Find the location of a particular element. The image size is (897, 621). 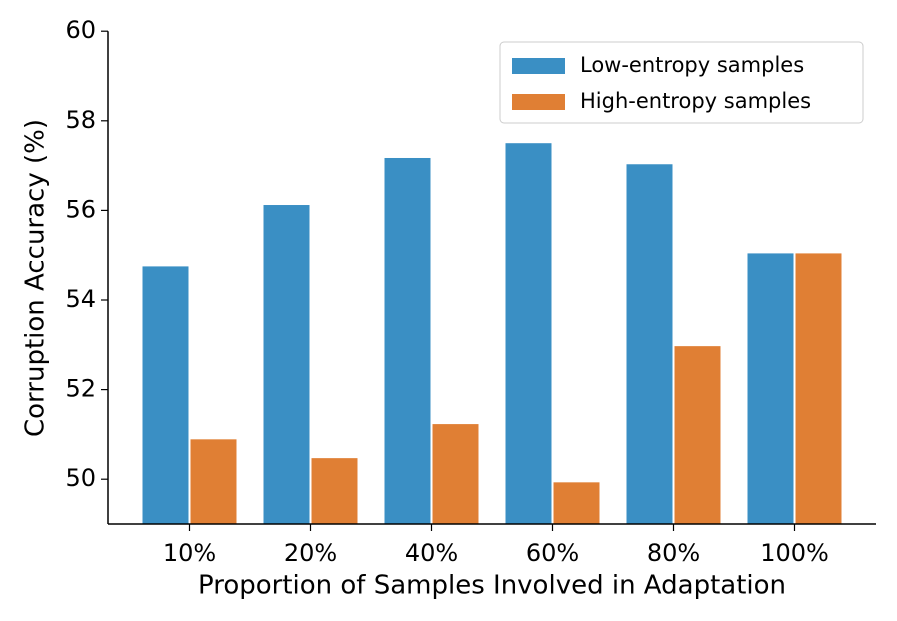

y-tick-label: 60 is located at coordinates (80, 30).